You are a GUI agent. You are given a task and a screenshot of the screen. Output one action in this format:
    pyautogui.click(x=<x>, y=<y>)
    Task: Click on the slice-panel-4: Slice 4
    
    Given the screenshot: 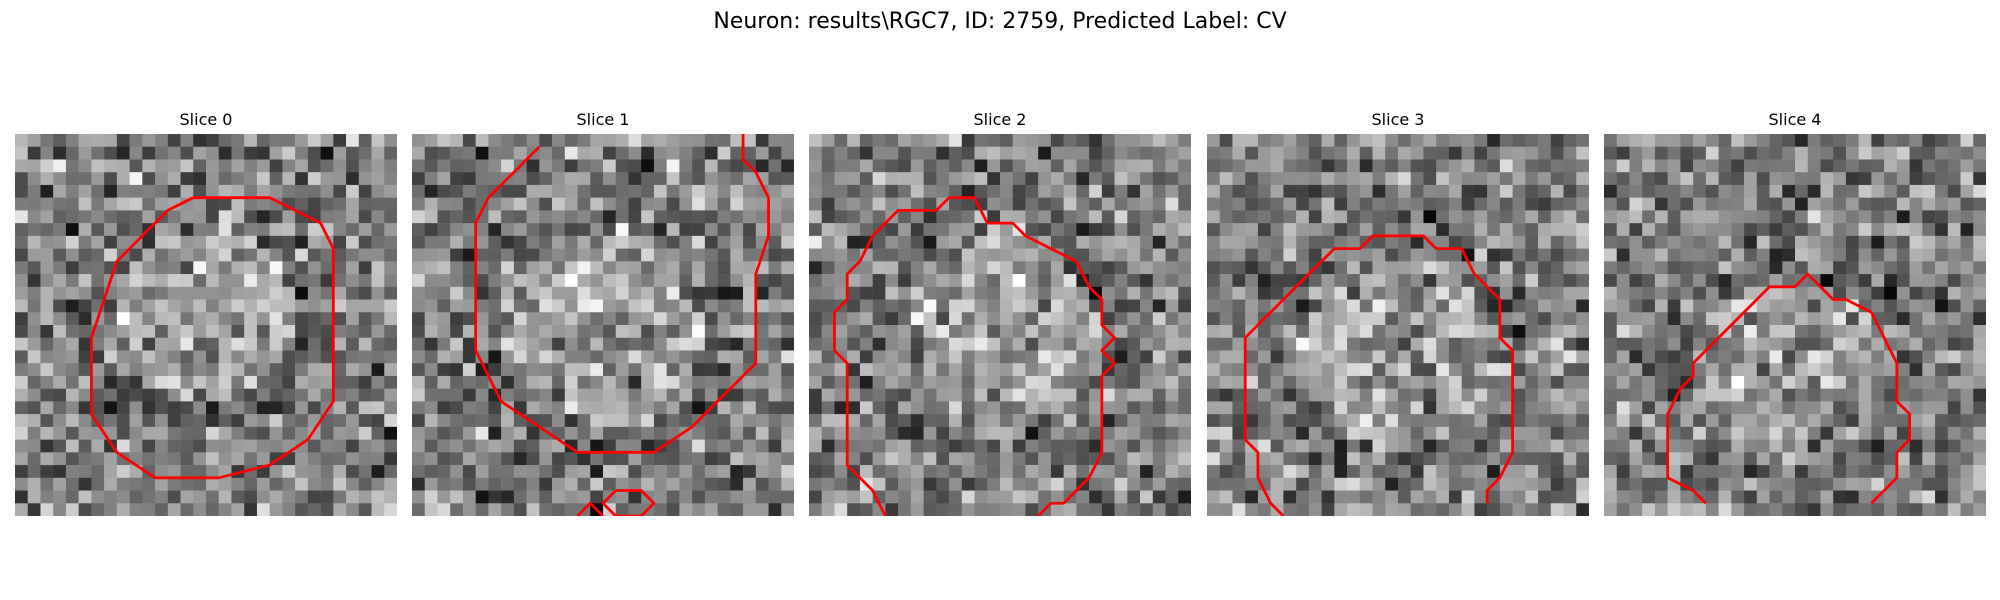 What is the action you would take?
    pyautogui.click(x=1795, y=313)
    